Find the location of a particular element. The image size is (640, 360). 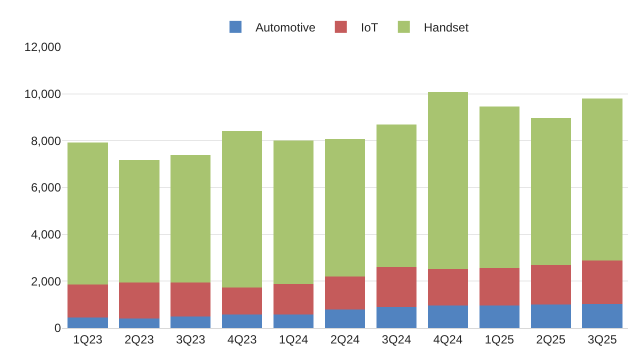

y-tick-label: 8,000 is located at coordinates (46, 141).